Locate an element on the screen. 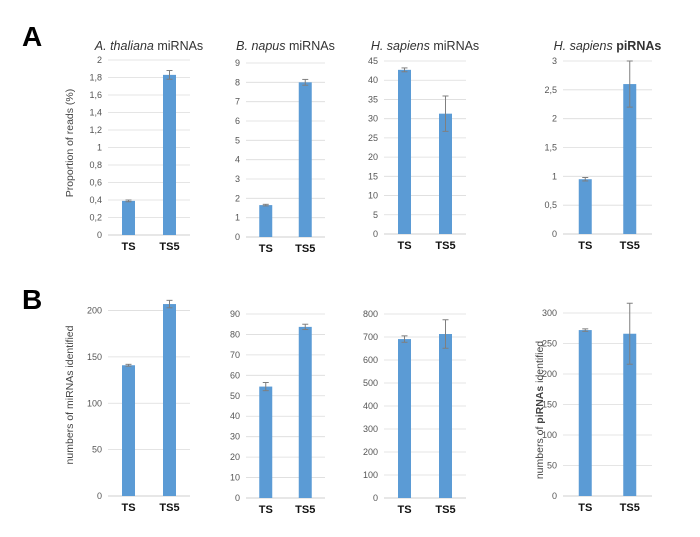  y-tick-label: 0,8 is located at coordinates (95, 165).